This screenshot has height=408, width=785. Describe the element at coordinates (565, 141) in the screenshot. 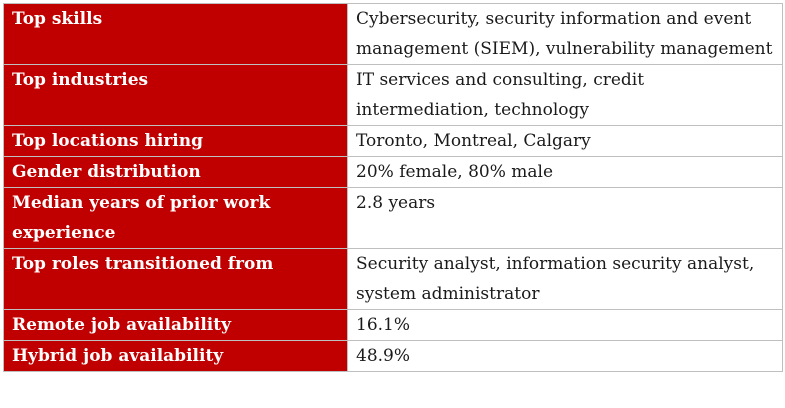

I see `row-value: Toronto, Montreal, Calgary` at that location.